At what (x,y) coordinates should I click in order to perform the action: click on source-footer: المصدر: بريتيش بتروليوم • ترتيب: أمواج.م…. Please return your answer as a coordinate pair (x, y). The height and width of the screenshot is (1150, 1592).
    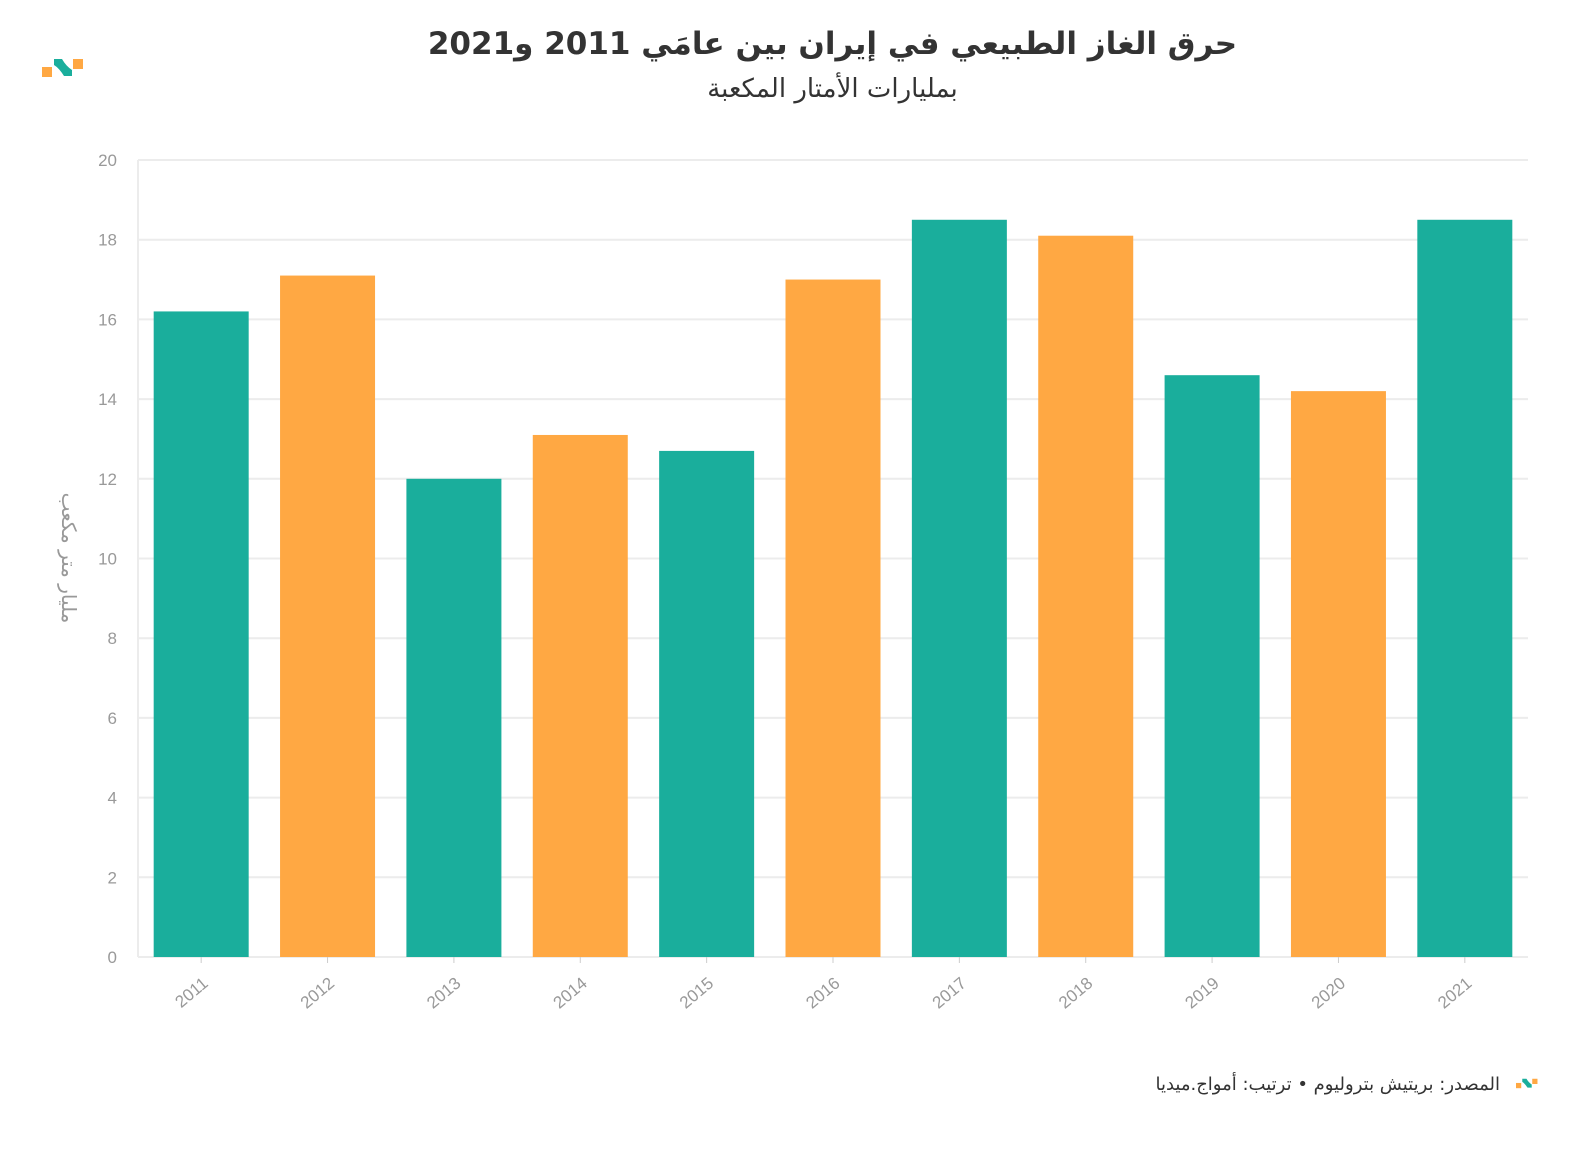
    Looking at the image, I should click on (1327, 1084).